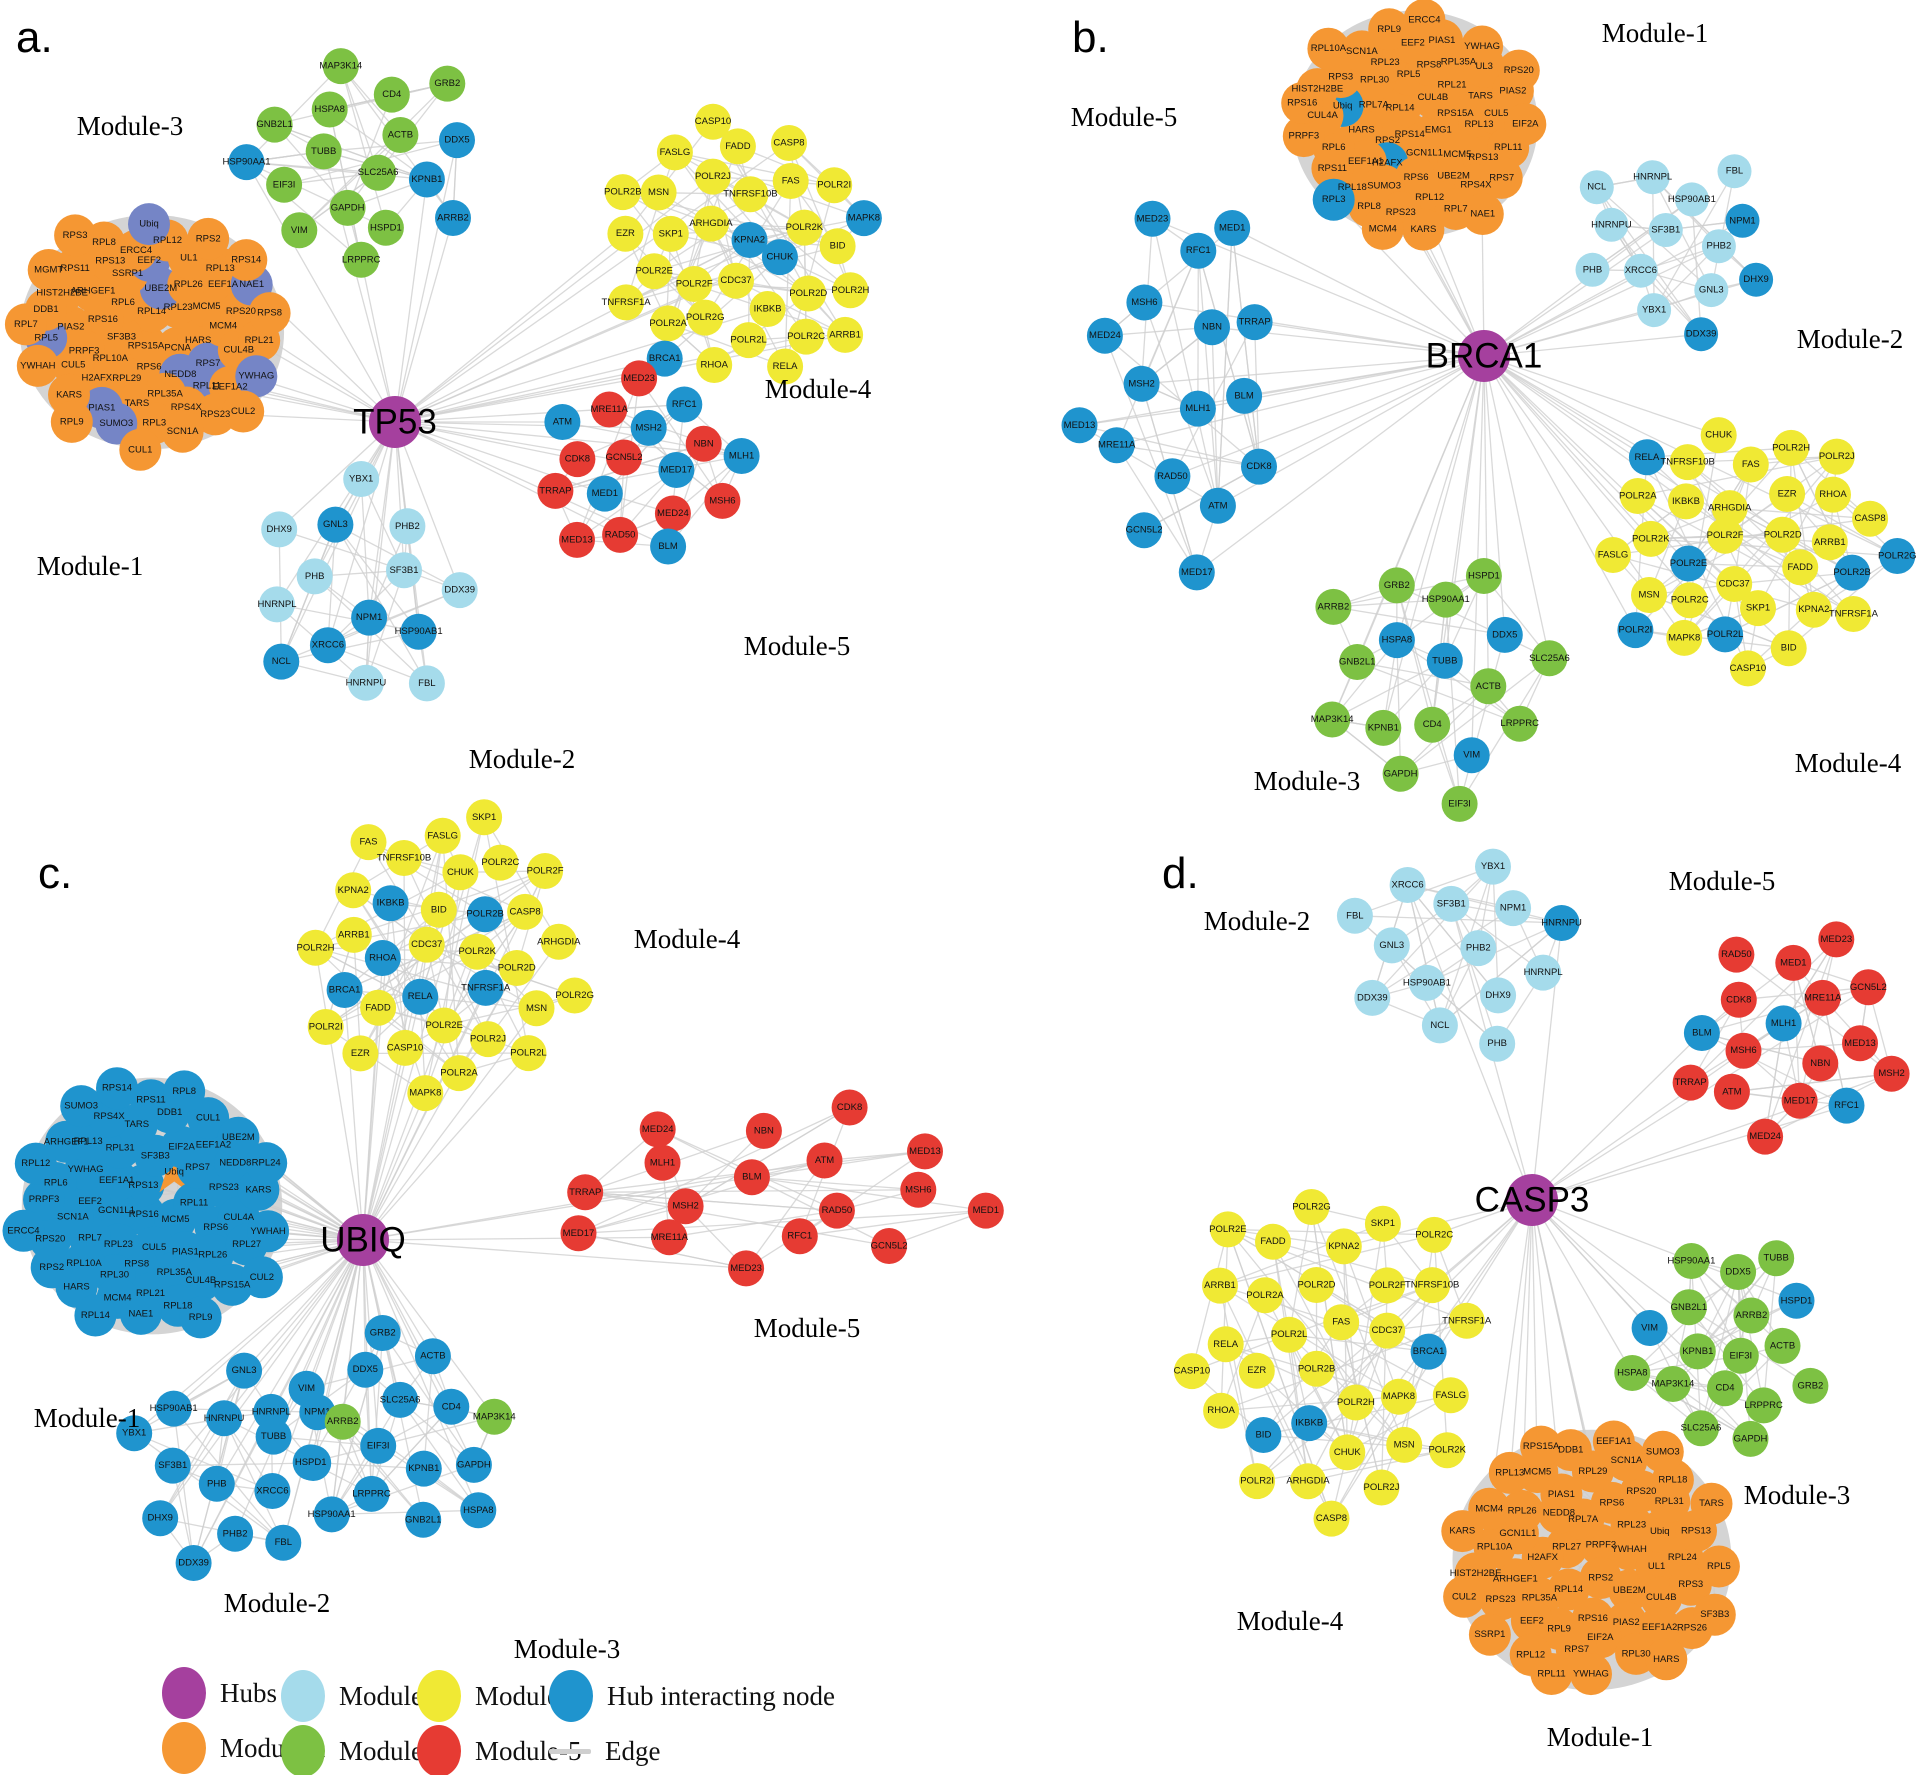 The width and height of the screenshot is (1923, 1775). I want to click on panel-letter: a., so click(34, 37).